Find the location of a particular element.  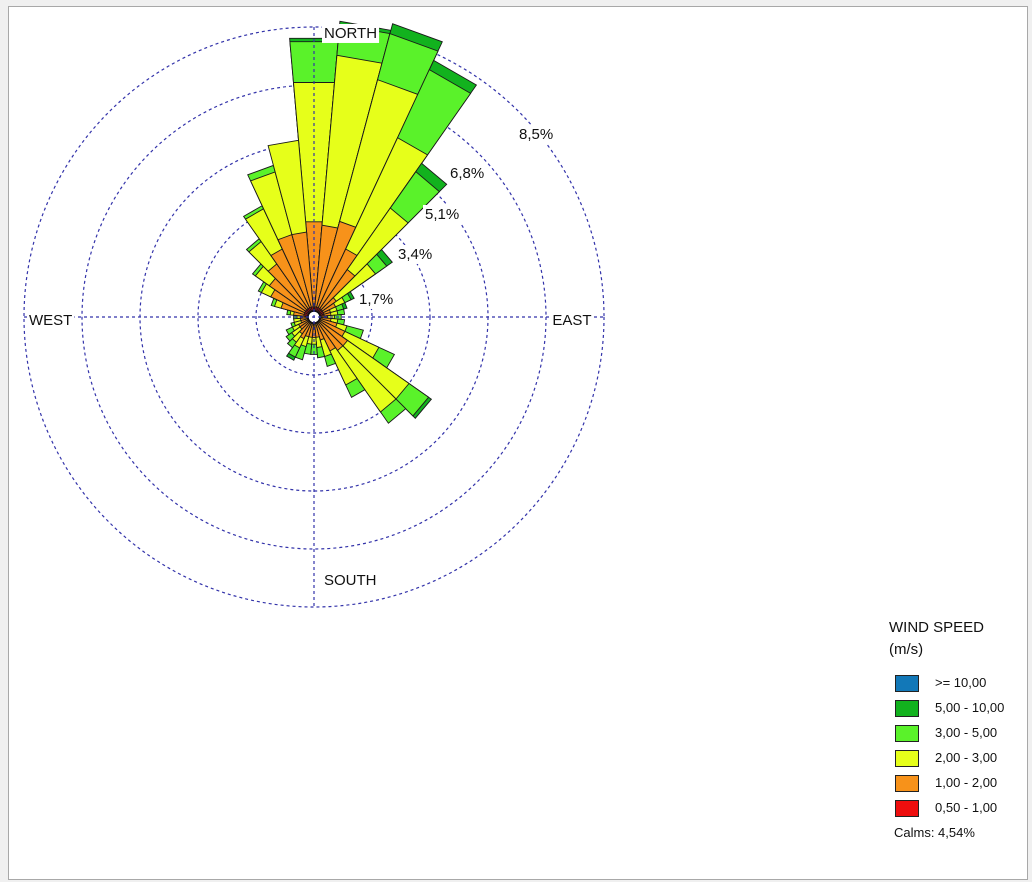

legend-title: WIND SPEED is located at coordinates (937, 627).